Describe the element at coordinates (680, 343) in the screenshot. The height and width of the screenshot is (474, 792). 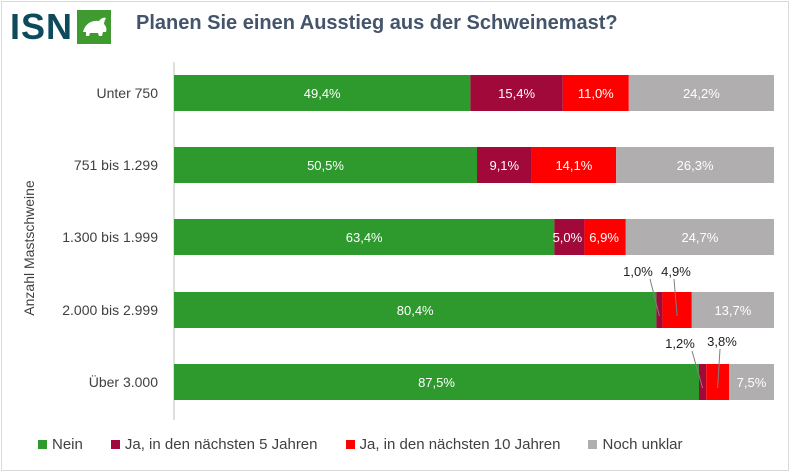
I see `data-label: 1,2%` at that location.